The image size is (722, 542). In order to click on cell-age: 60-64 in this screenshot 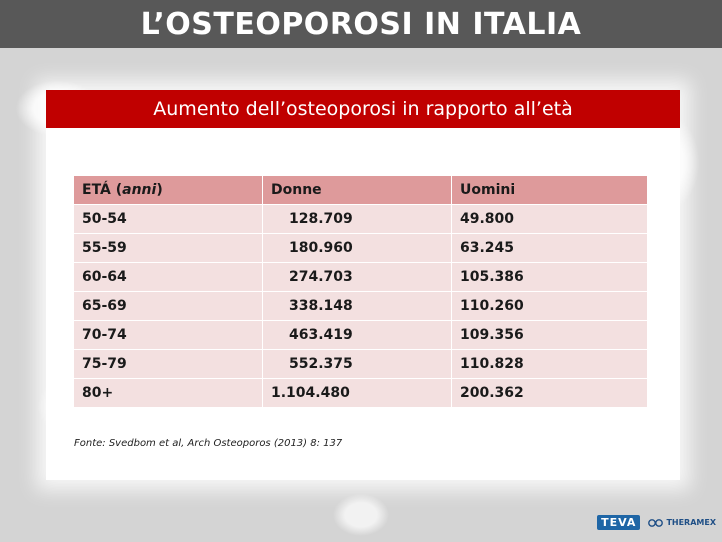, I will do `click(168, 277)`.